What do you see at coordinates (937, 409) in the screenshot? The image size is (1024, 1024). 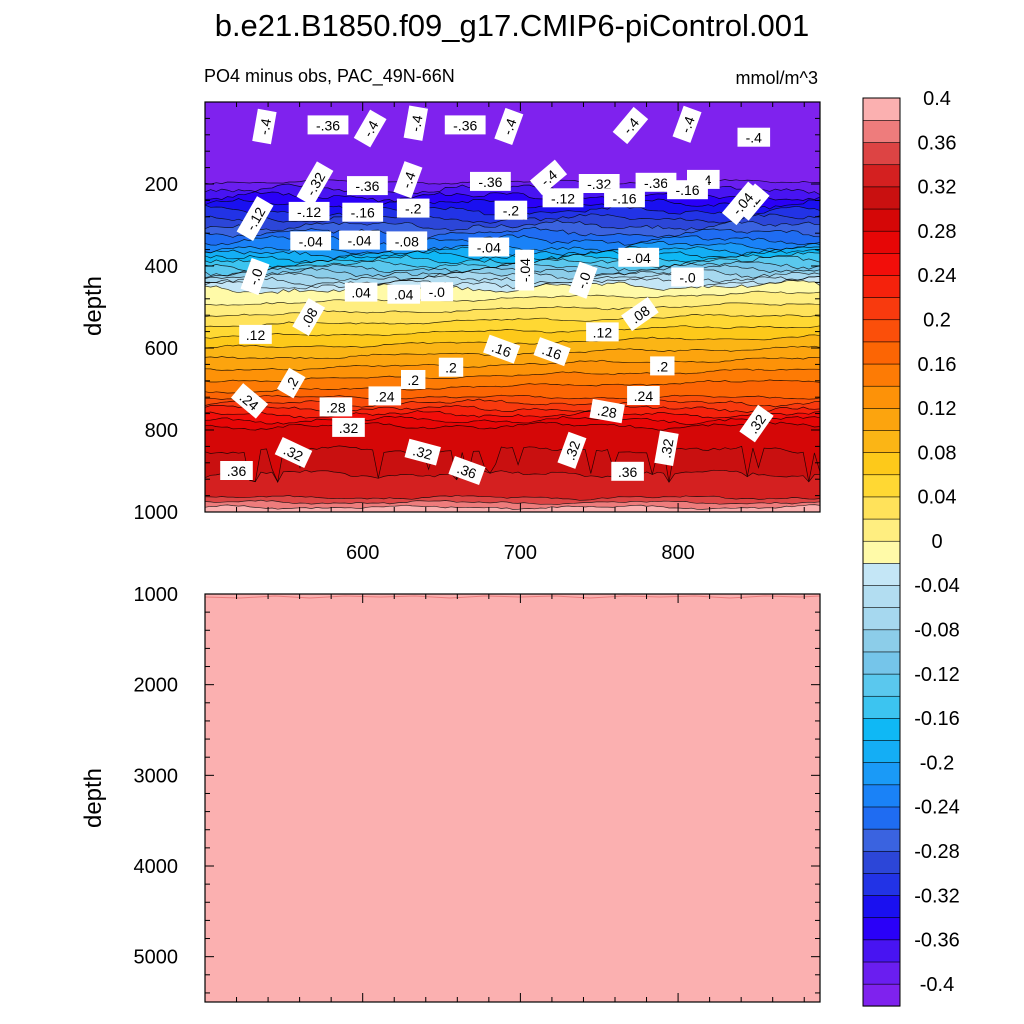 I see `colorbar-label: 0.12` at bounding box center [937, 409].